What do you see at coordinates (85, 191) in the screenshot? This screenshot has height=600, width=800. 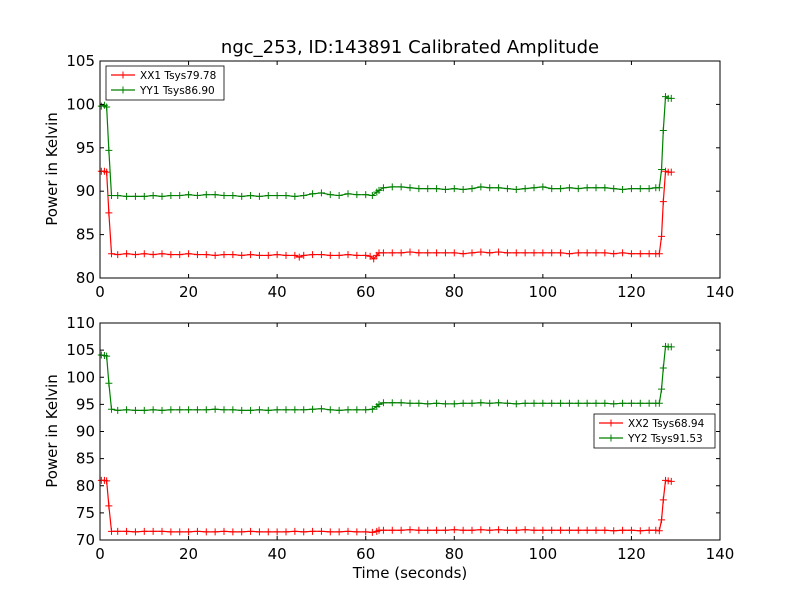 I see `top-y-tick-label-3: 90` at bounding box center [85, 191].